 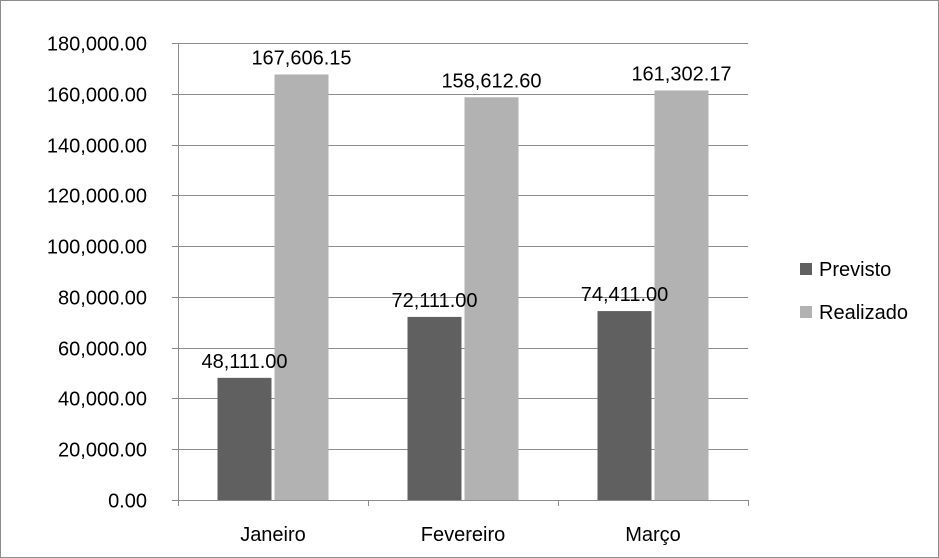 I want to click on y-tick-label: 40,000.00, so click(x=102, y=400).